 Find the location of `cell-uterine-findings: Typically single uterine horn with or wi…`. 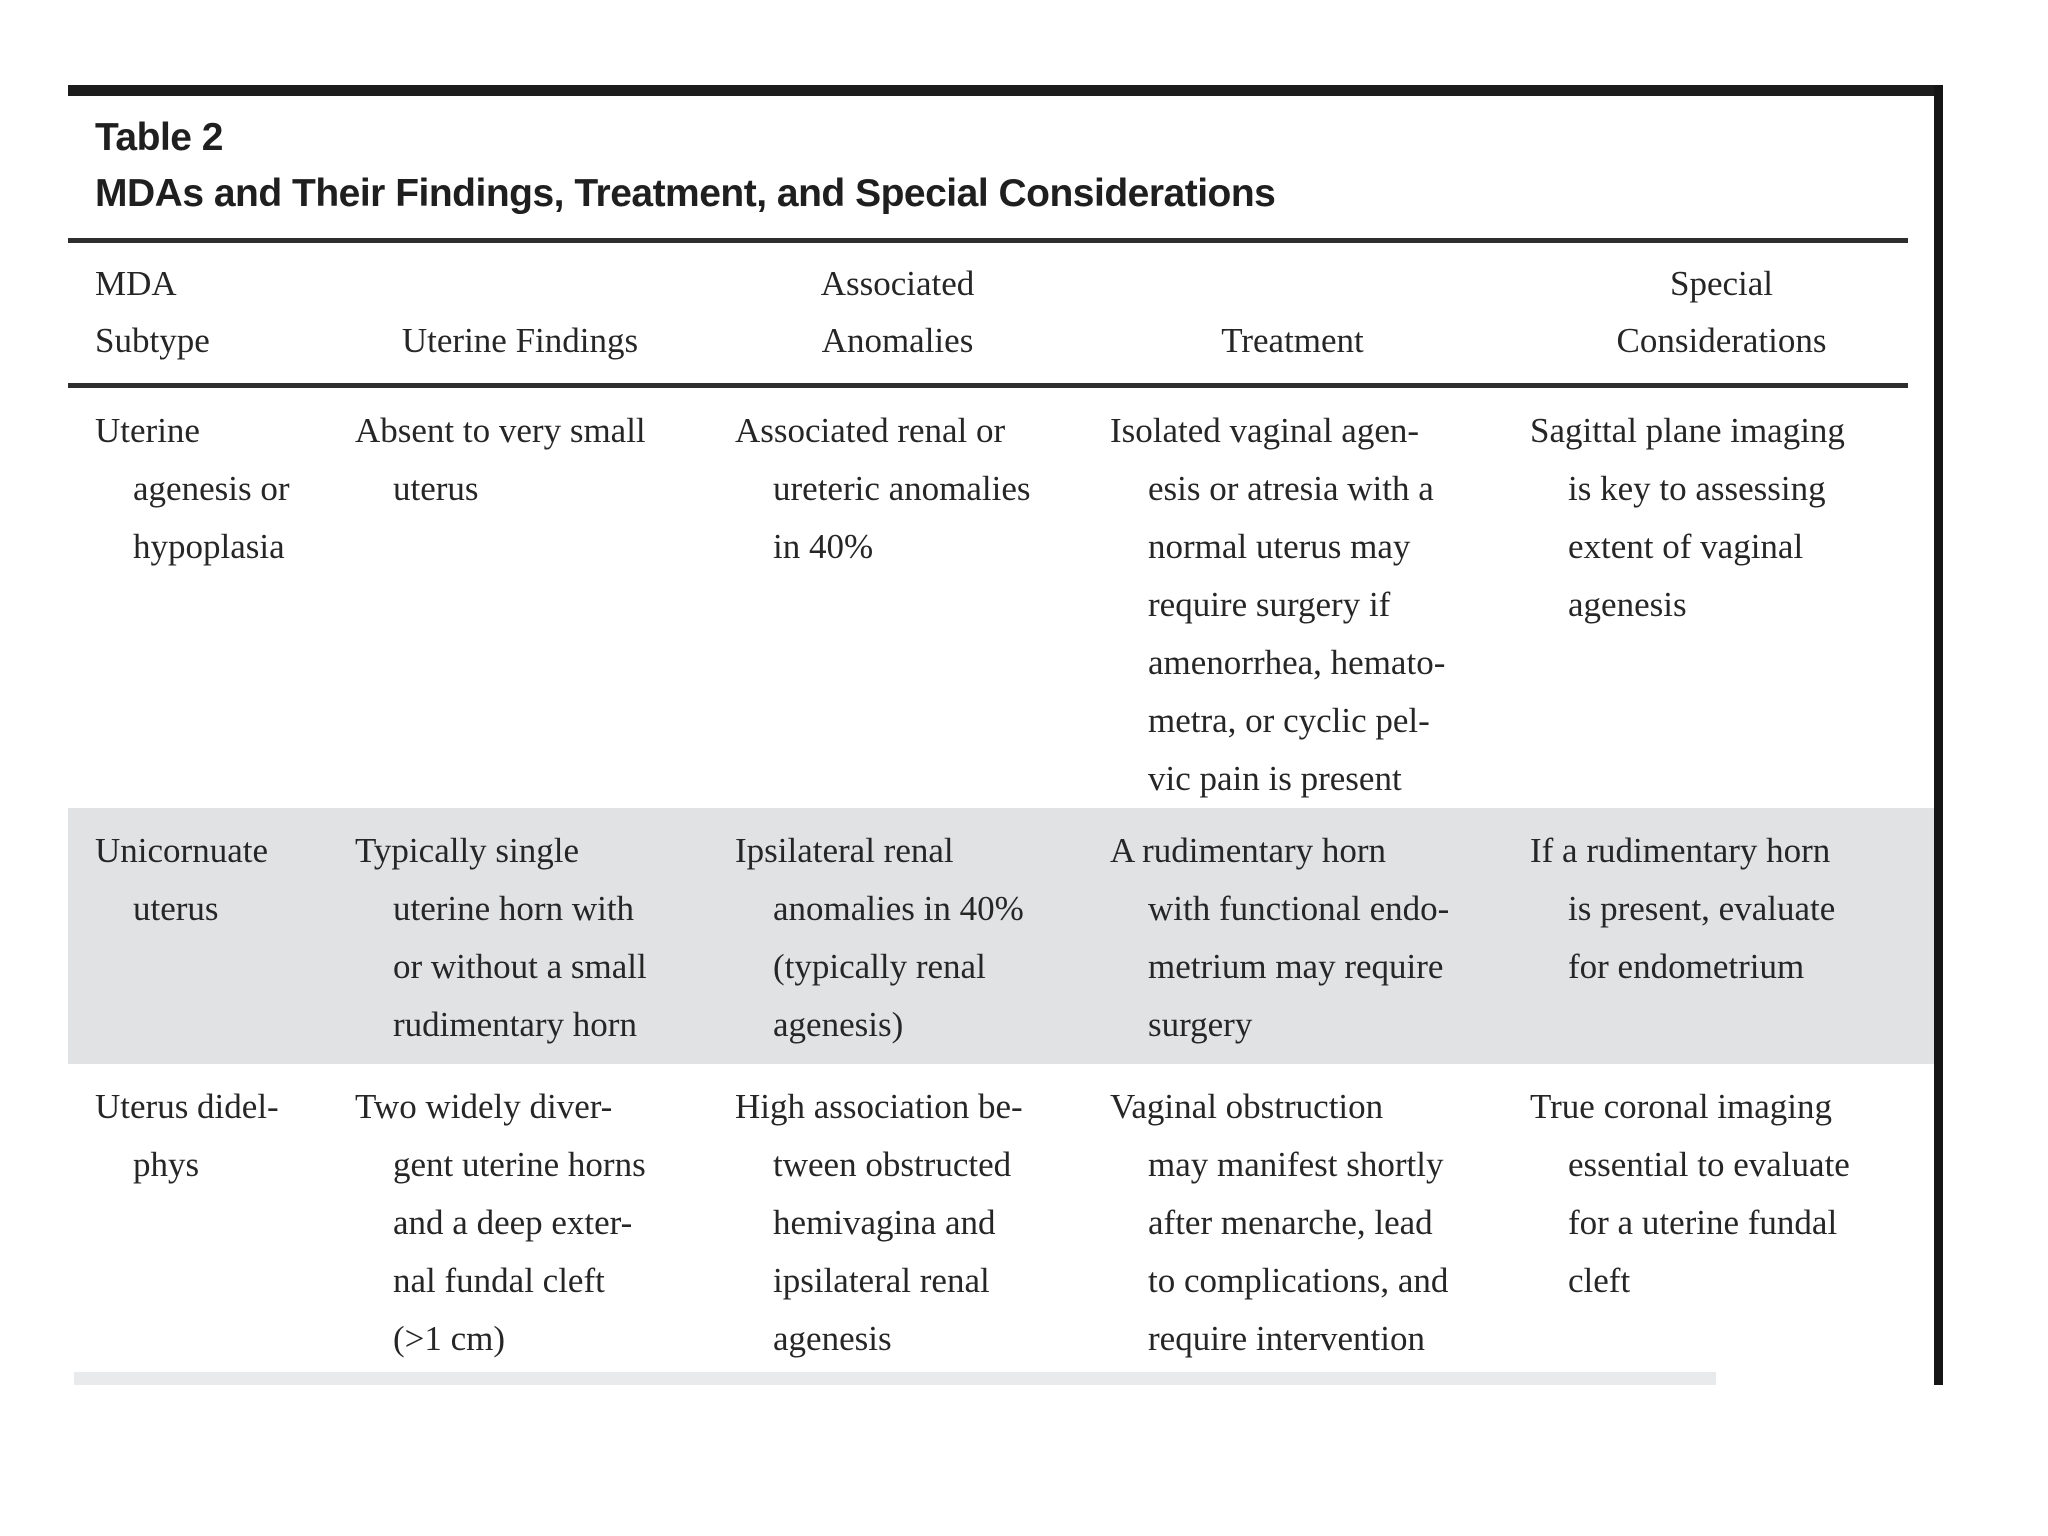

cell-uterine-findings: Typically single uterine horn with or wi… is located at coordinates (501, 937).